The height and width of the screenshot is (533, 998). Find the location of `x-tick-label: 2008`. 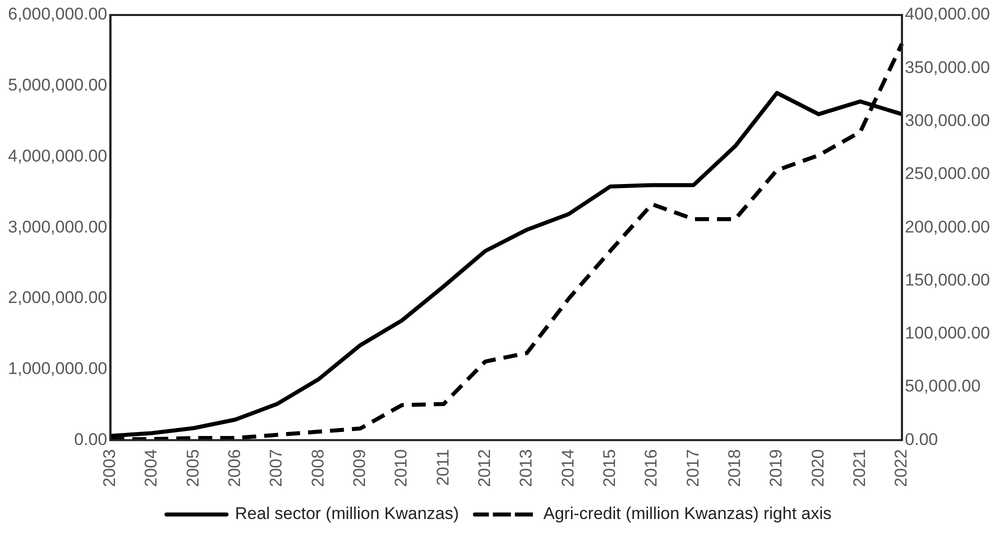

x-tick-label: 2008 is located at coordinates (318, 468).